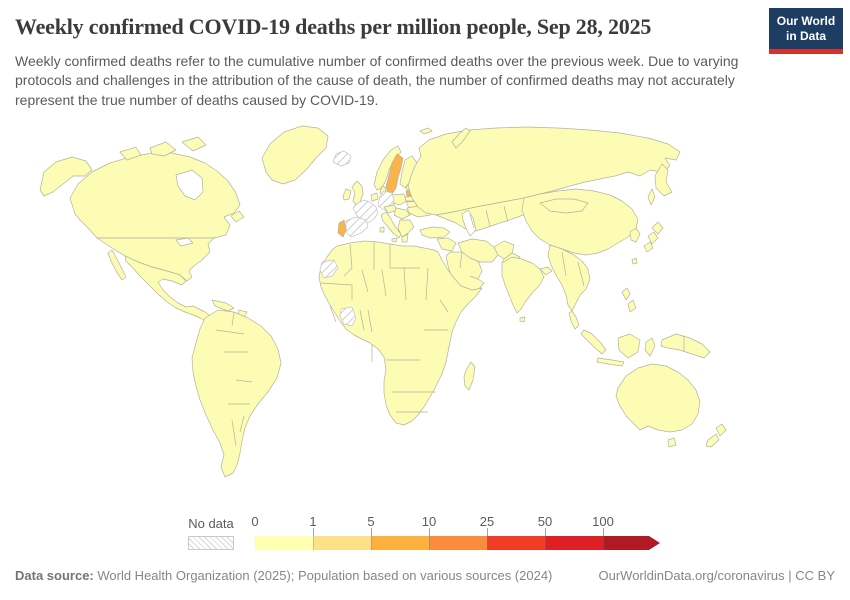 The height and width of the screenshot is (600, 850). I want to click on country-china, so click(580, 222).